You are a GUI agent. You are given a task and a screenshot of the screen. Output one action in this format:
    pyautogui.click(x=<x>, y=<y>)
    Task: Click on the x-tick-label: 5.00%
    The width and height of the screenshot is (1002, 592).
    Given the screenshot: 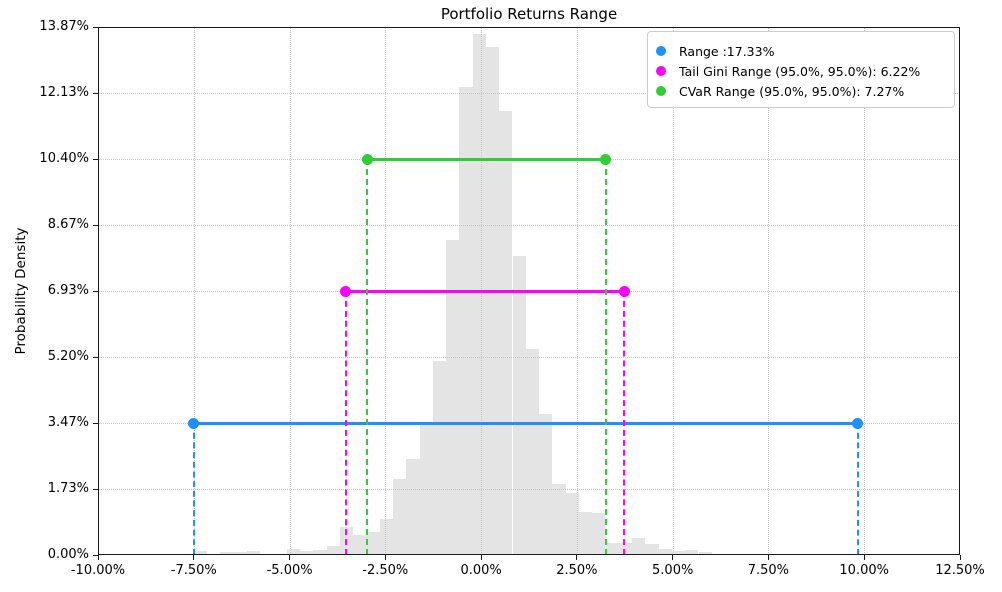 What is the action you would take?
    pyautogui.click(x=673, y=570)
    